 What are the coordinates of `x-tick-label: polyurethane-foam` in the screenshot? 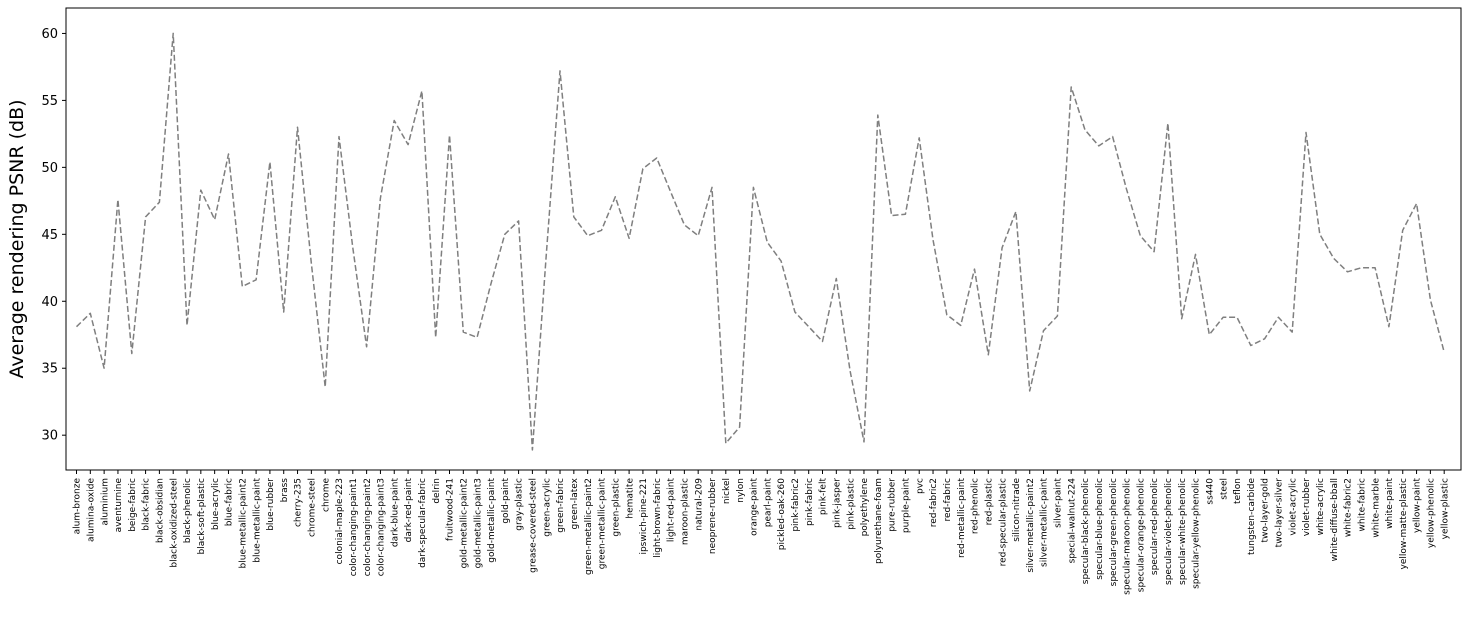 It's located at (879, 521).